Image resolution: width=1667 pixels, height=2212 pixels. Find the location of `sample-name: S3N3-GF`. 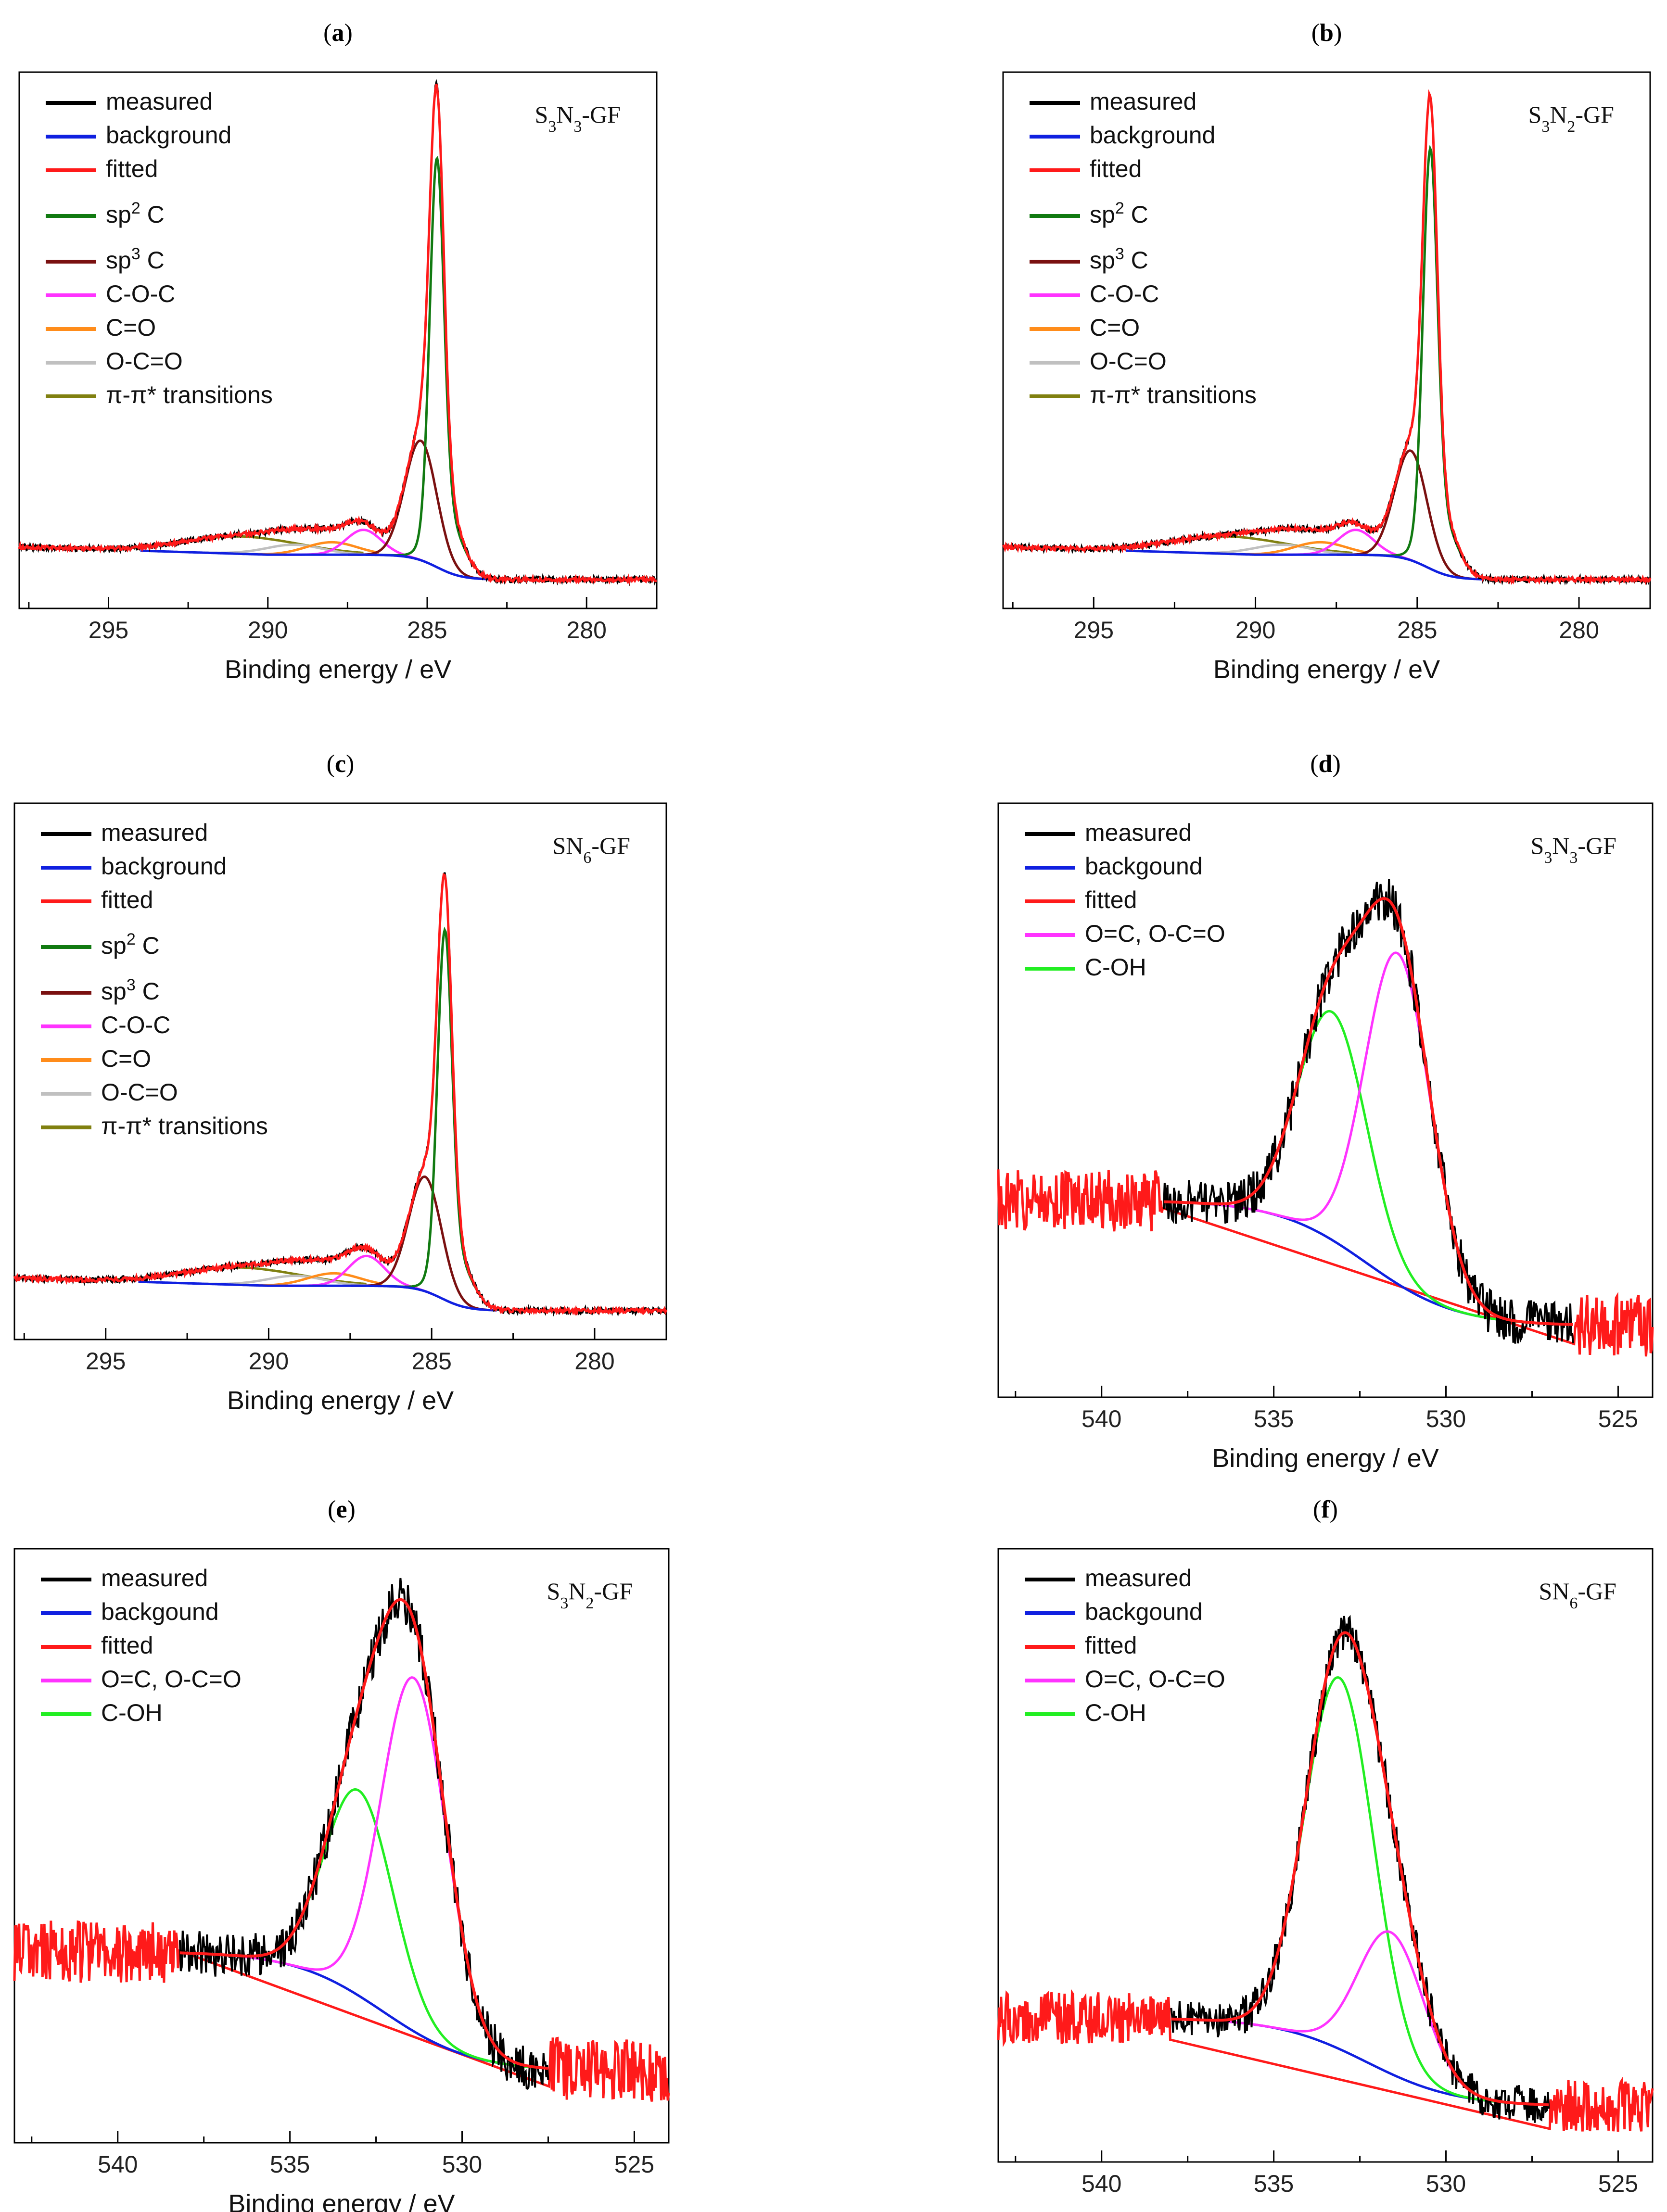

sample-name: S3N3-GF is located at coordinates (578, 118).